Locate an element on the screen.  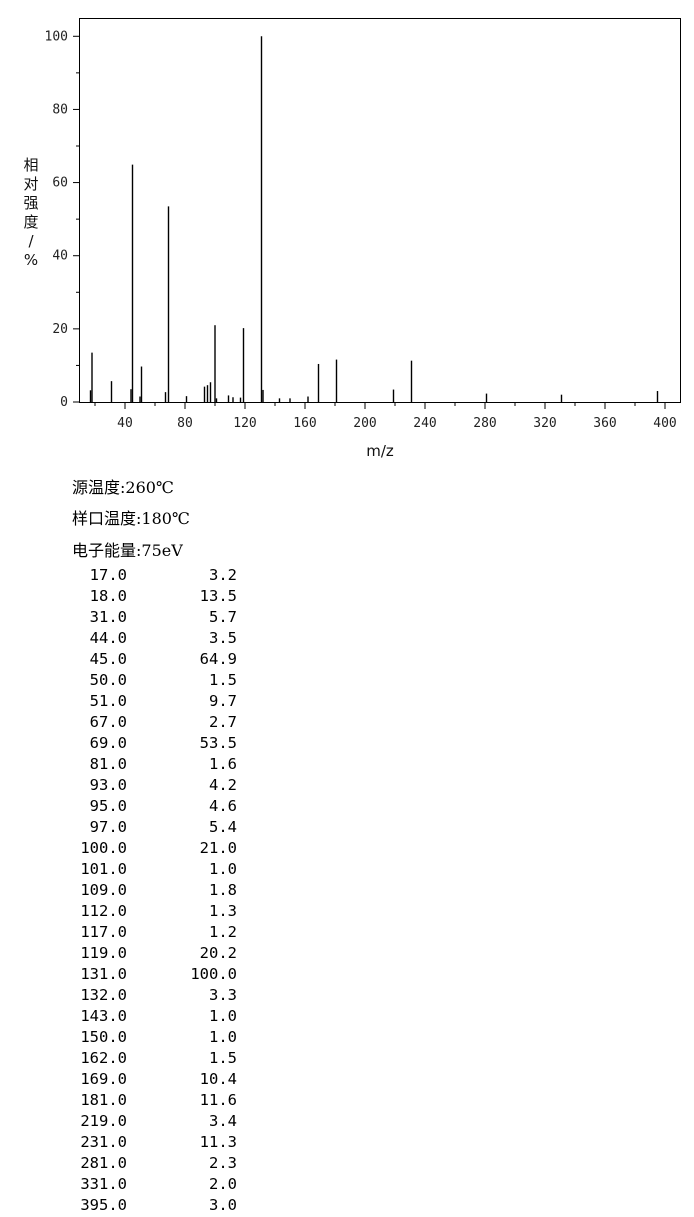
peak-mz: 231.0 is located at coordinates (103, 1142).